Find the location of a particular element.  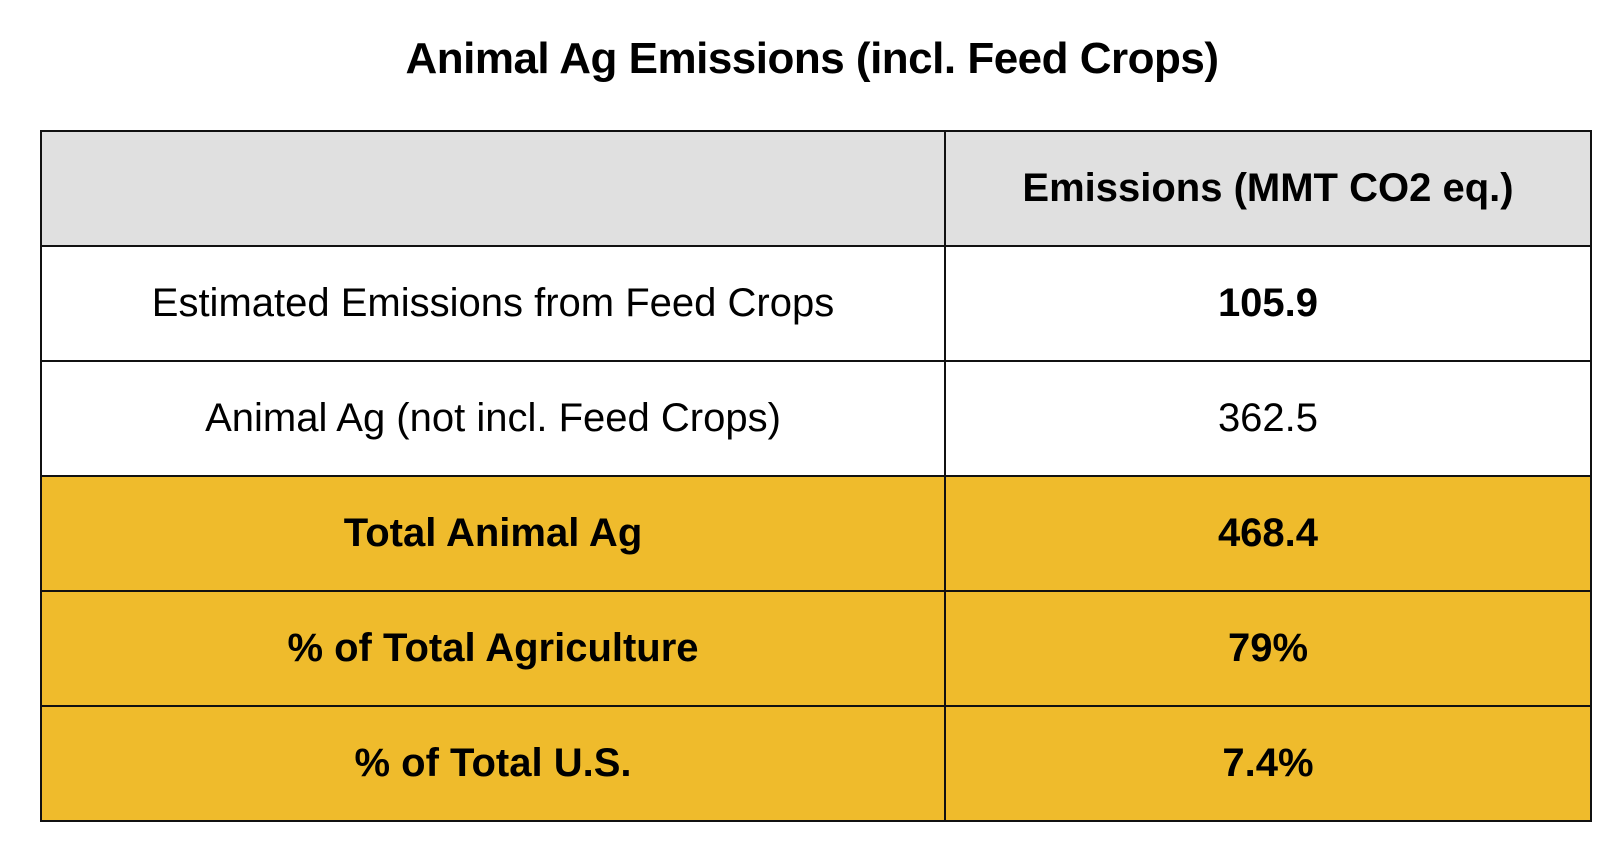

table-row: Animal Ag (not incl. Feed Crops) 362.5 is located at coordinates (816, 418).